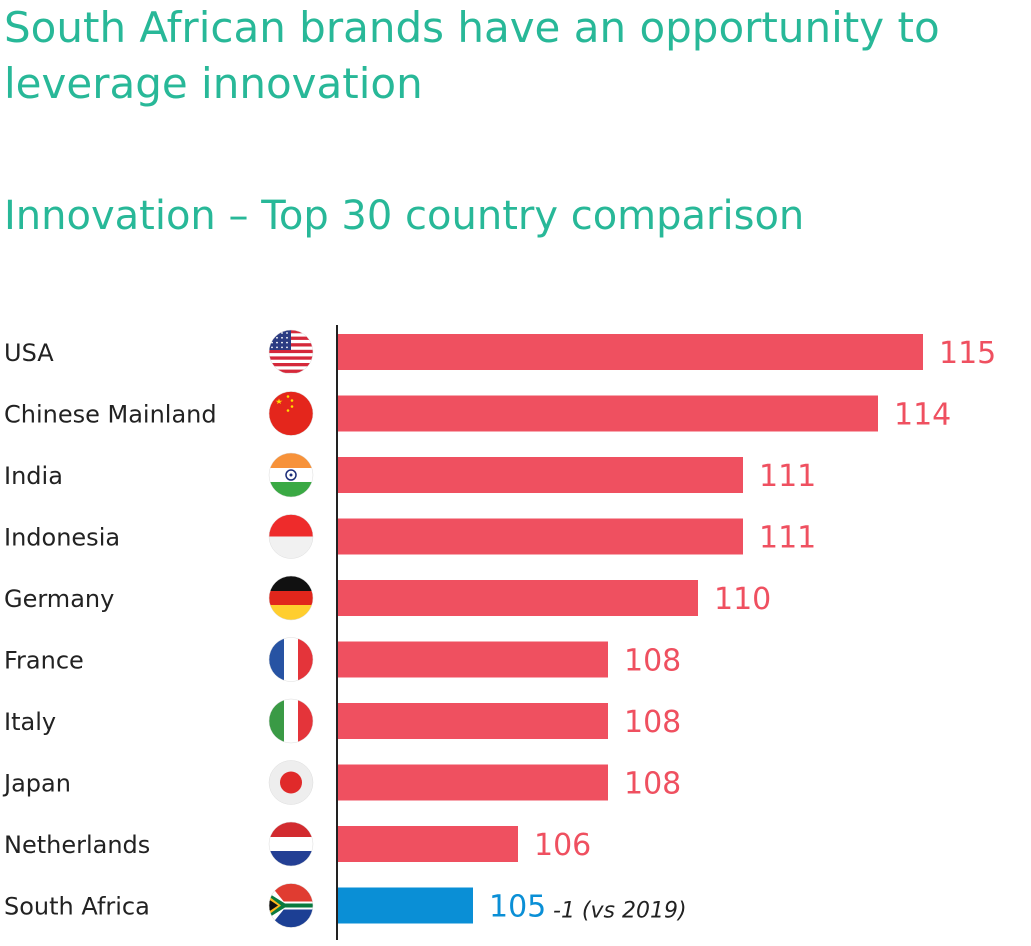 The height and width of the screenshot is (946, 1031). Describe the element at coordinates (33, 476) in the screenshot. I see `category-label: India` at that location.